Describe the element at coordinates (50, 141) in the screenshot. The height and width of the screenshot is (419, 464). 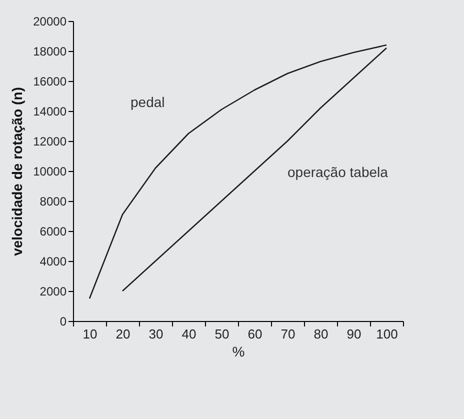
I see `y-tick-label: 12000` at that location.